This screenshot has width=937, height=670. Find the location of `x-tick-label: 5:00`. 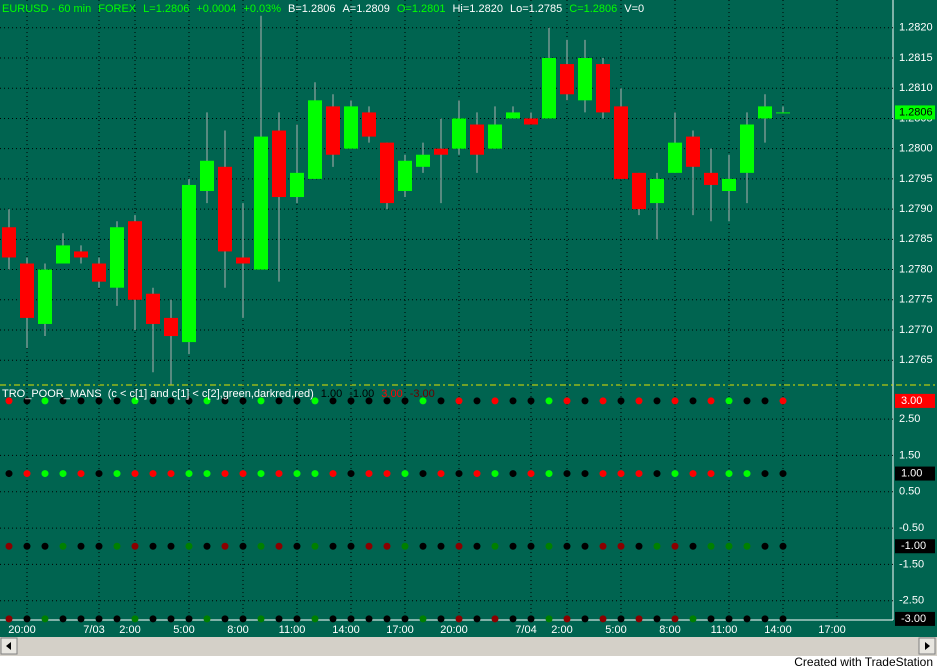

x-tick-label: 5:00 is located at coordinates (183, 630).